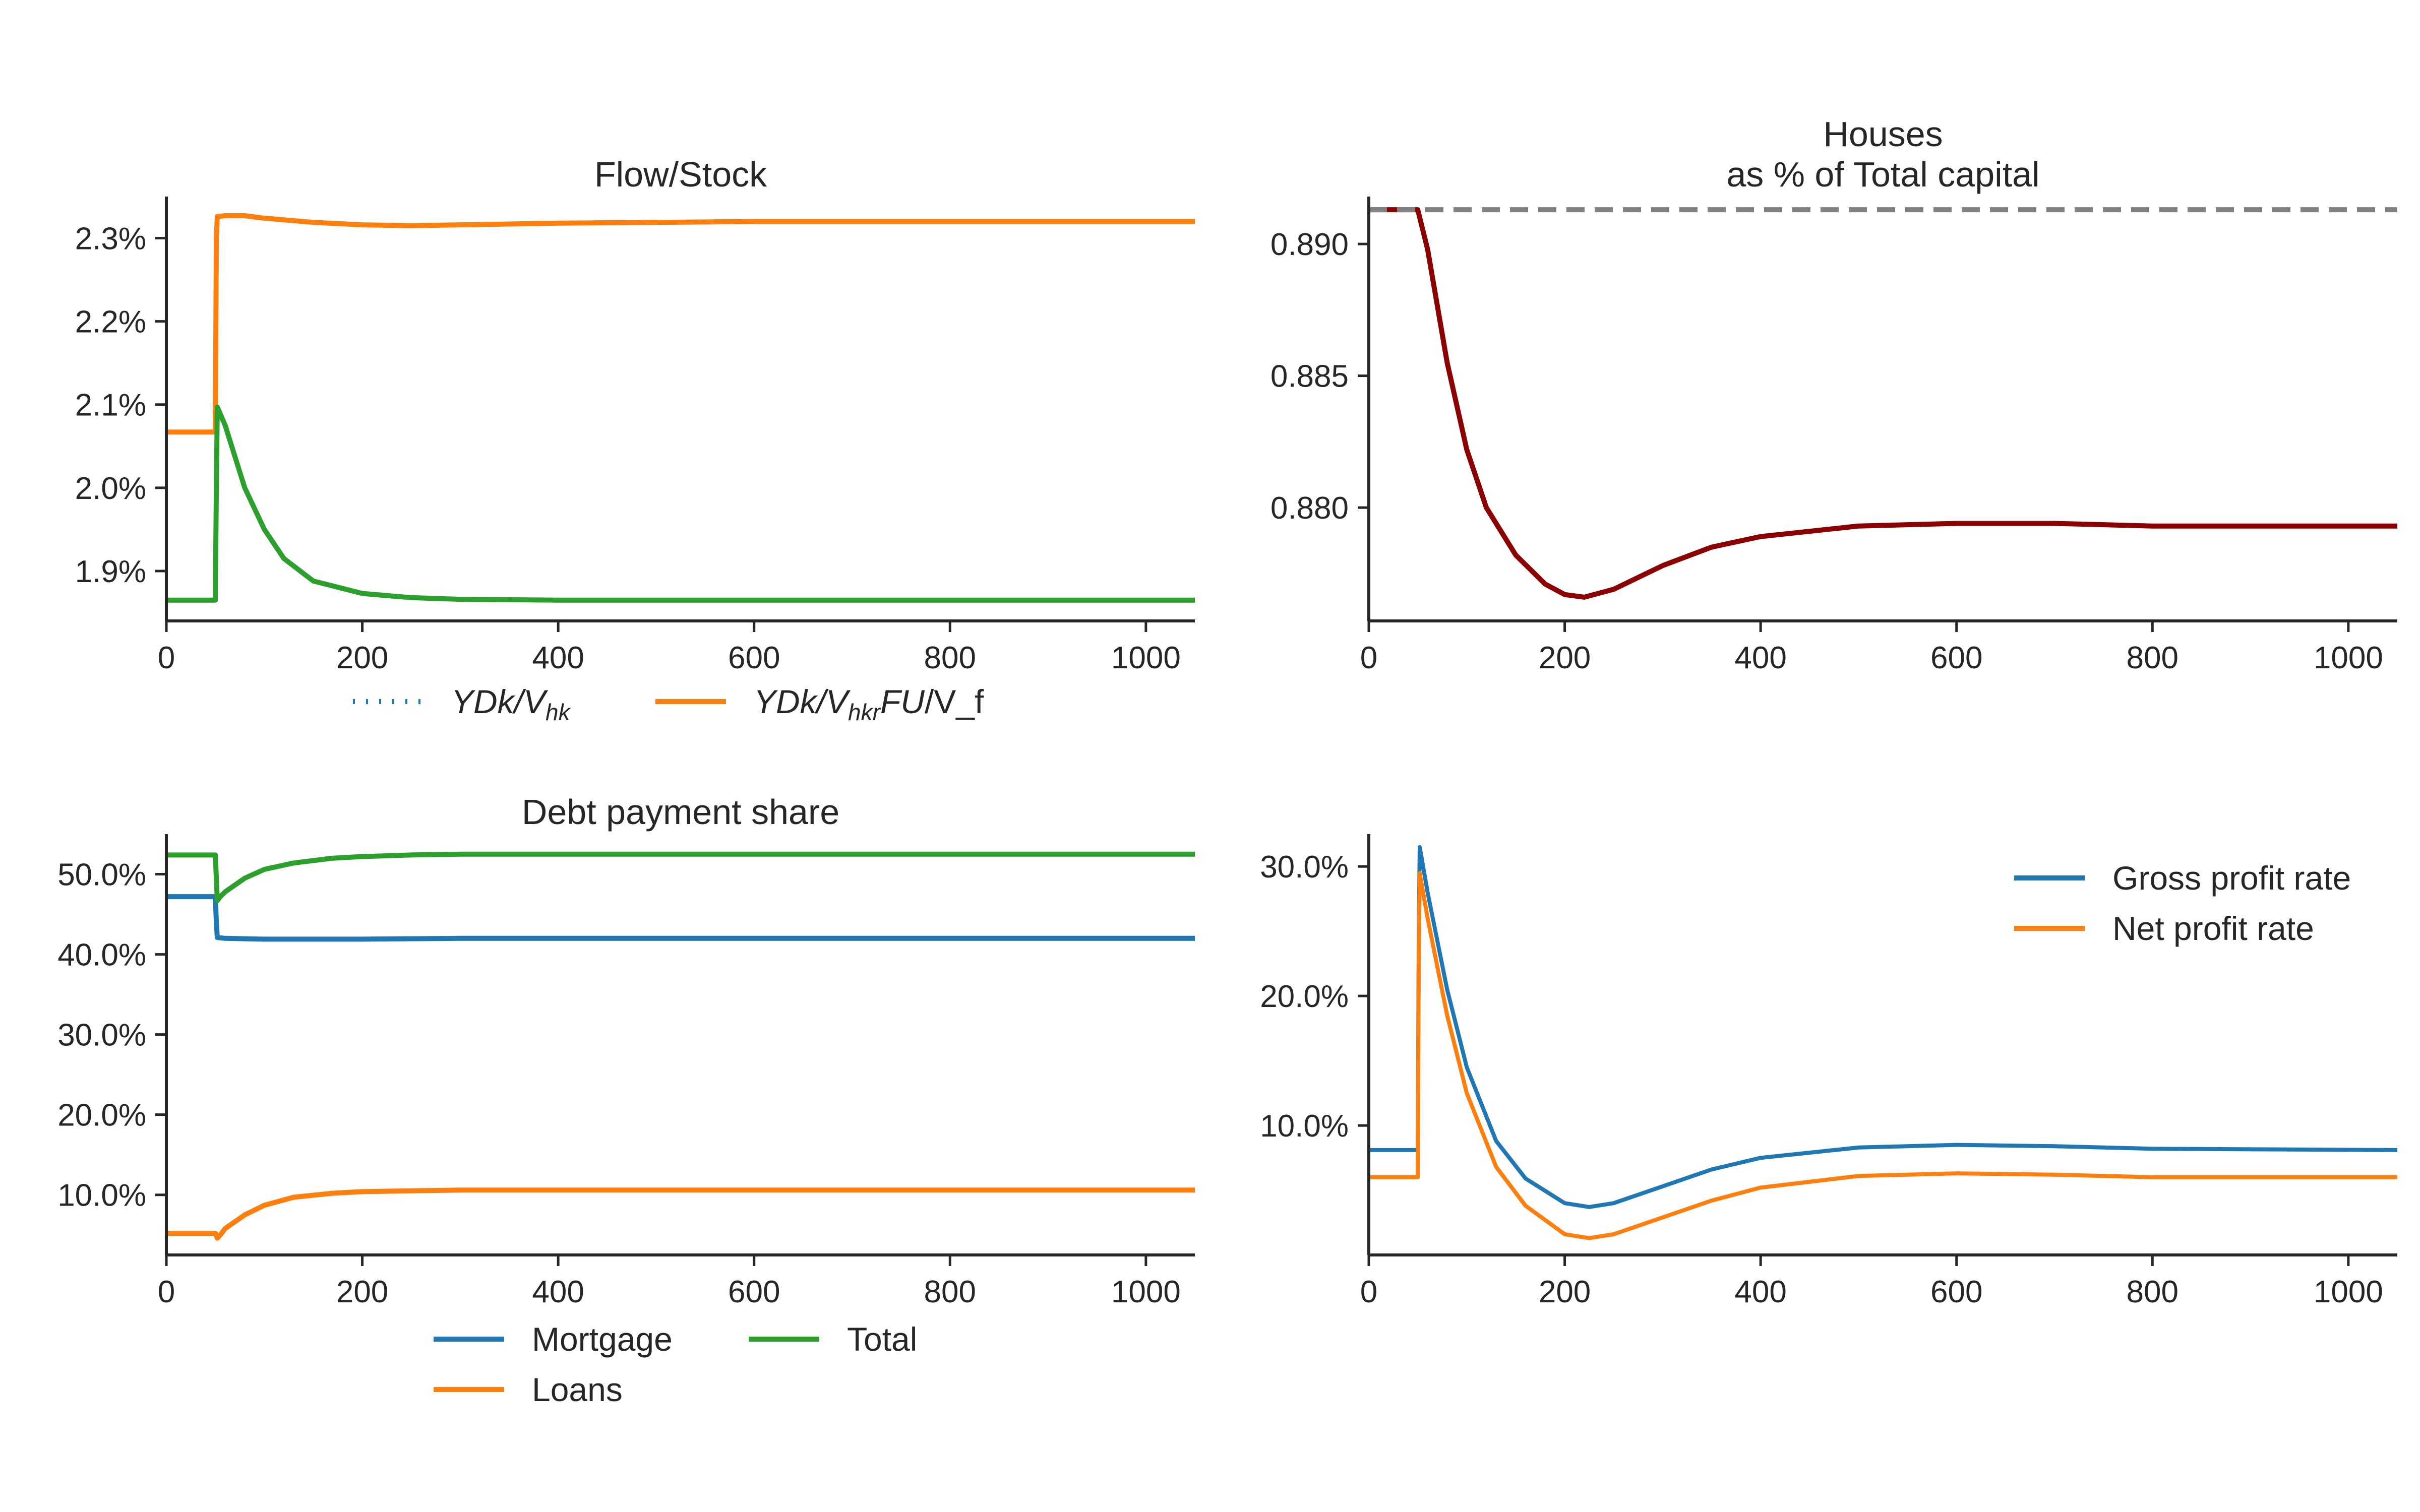 This screenshot has width=2420, height=1512. What do you see at coordinates (101, 956) in the screenshot?
I see `y-tick-label: 40.0%` at bounding box center [101, 956].